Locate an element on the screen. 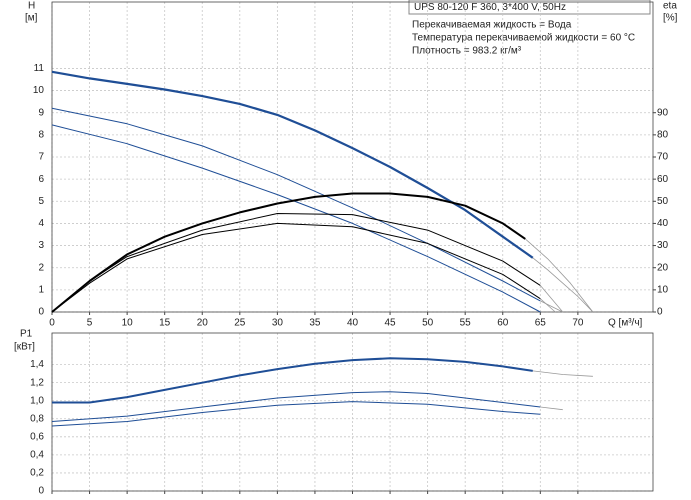 The height and width of the screenshot is (500, 691). y2-tick-label: 20 is located at coordinates (663, 267).